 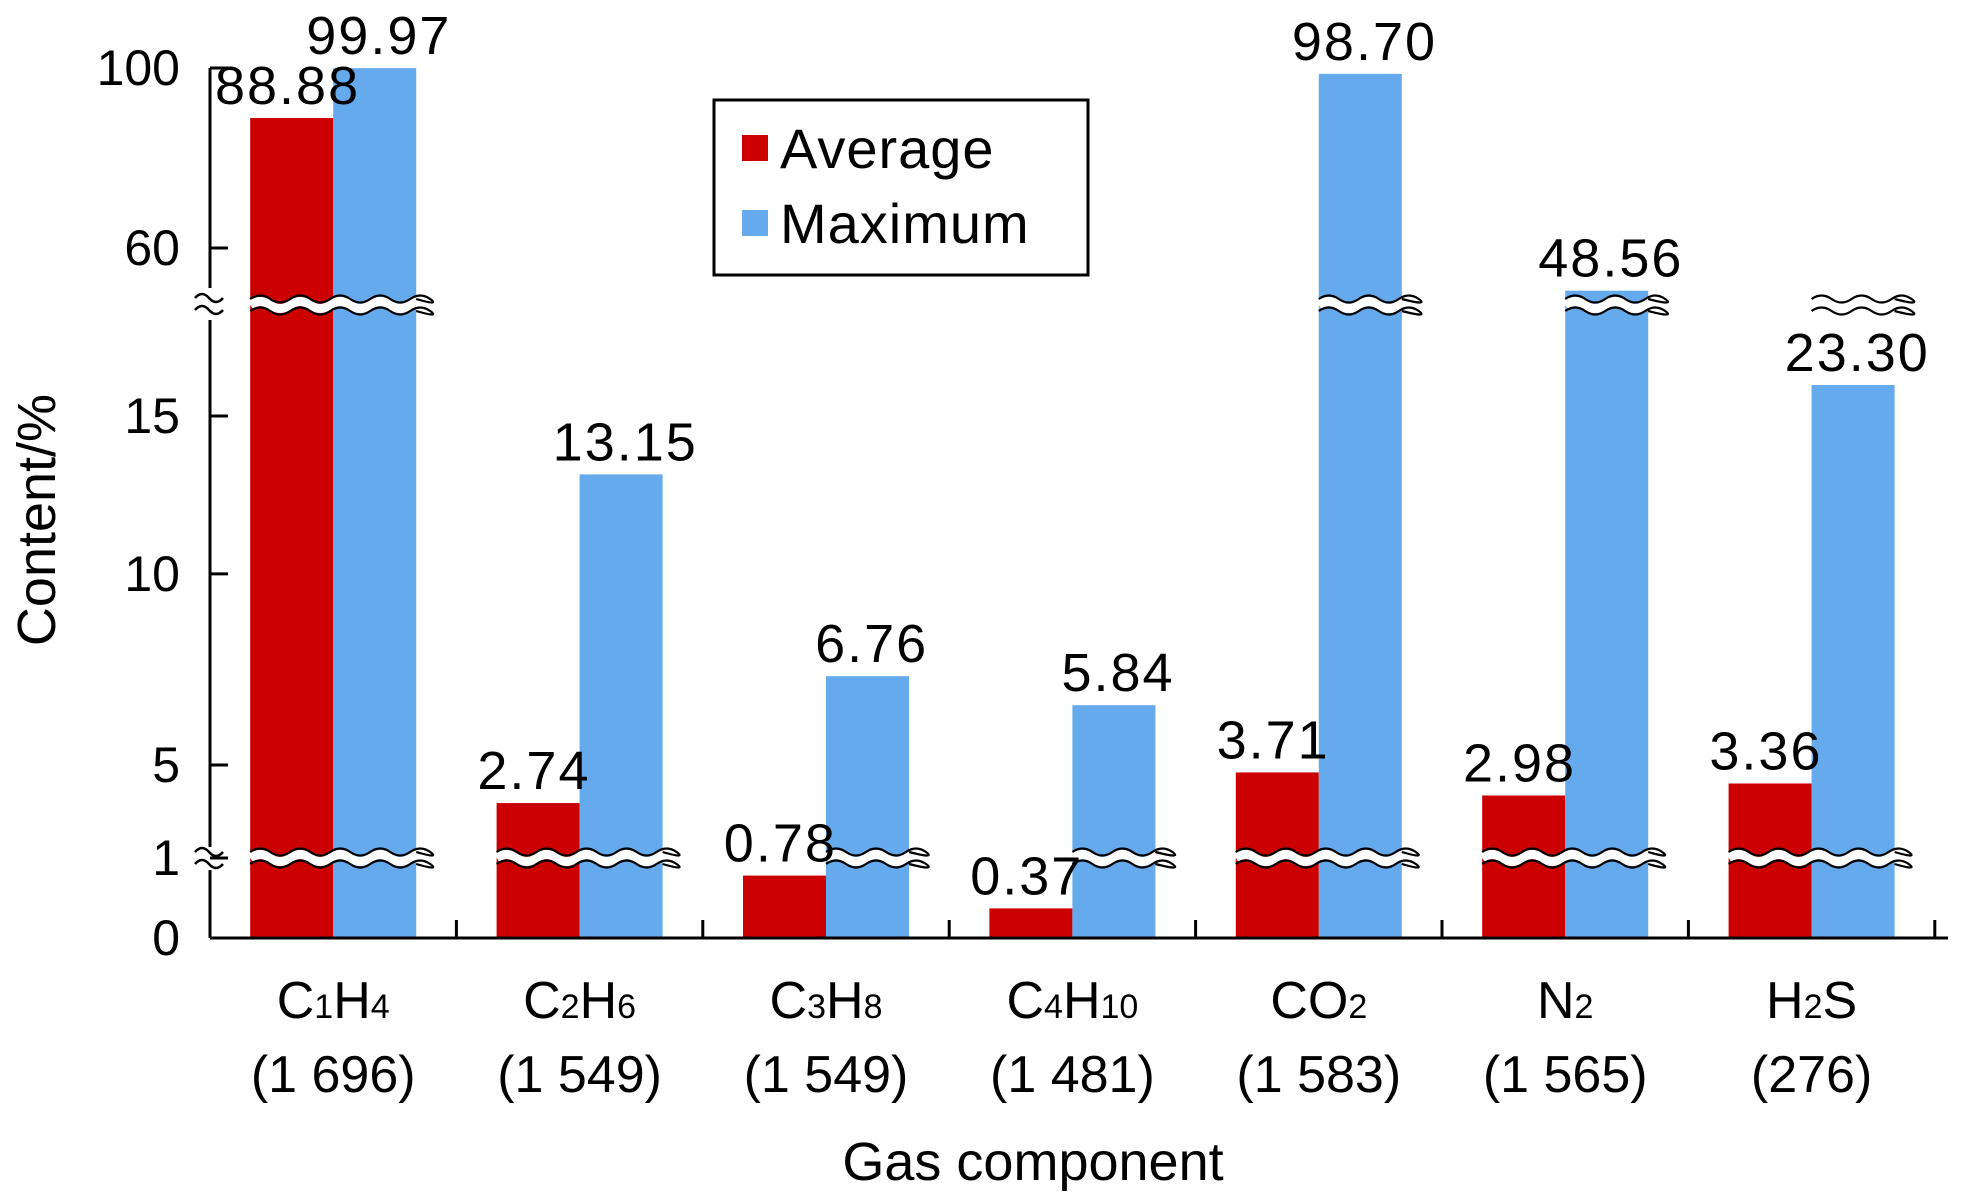 I want to click on y-axis-break-lower, so click(x=209, y=858).